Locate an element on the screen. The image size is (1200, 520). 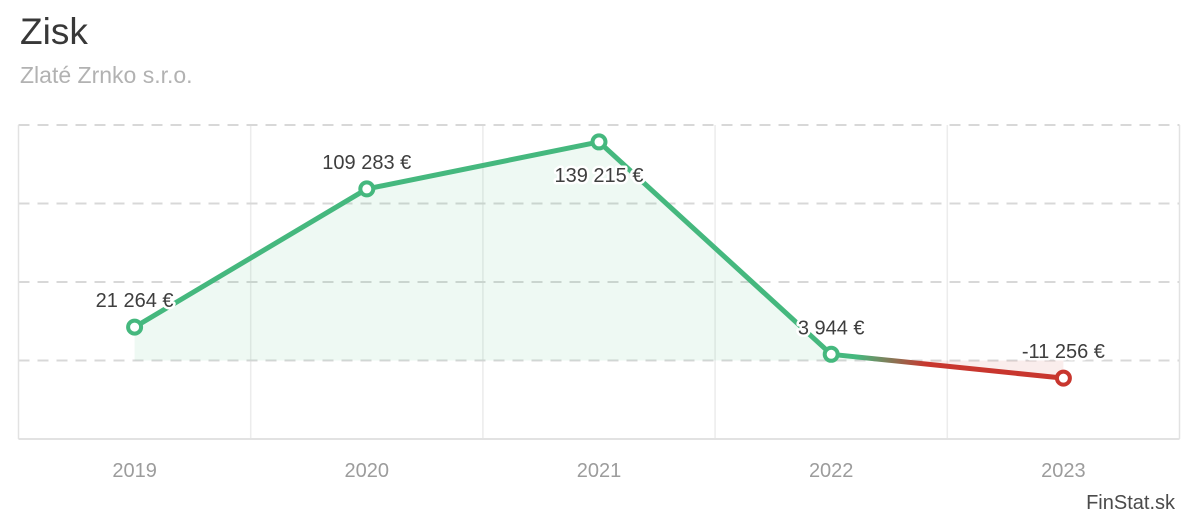
data-point-marker-2019 is located at coordinates (135, 327).